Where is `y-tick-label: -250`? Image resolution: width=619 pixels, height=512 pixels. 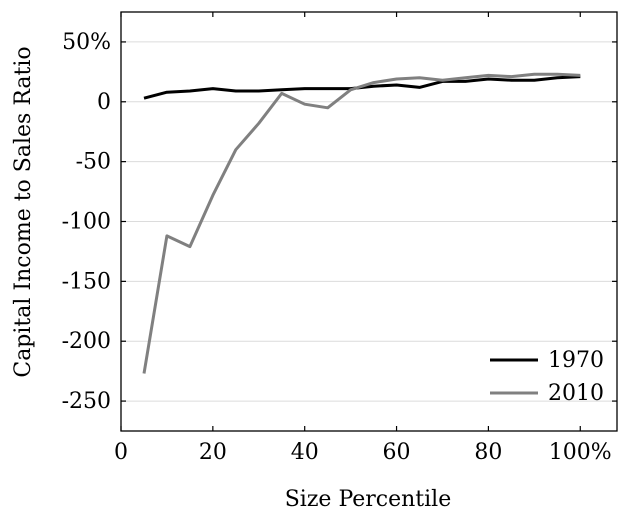 y-tick-label: -250 is located at coordinates (86, 401).